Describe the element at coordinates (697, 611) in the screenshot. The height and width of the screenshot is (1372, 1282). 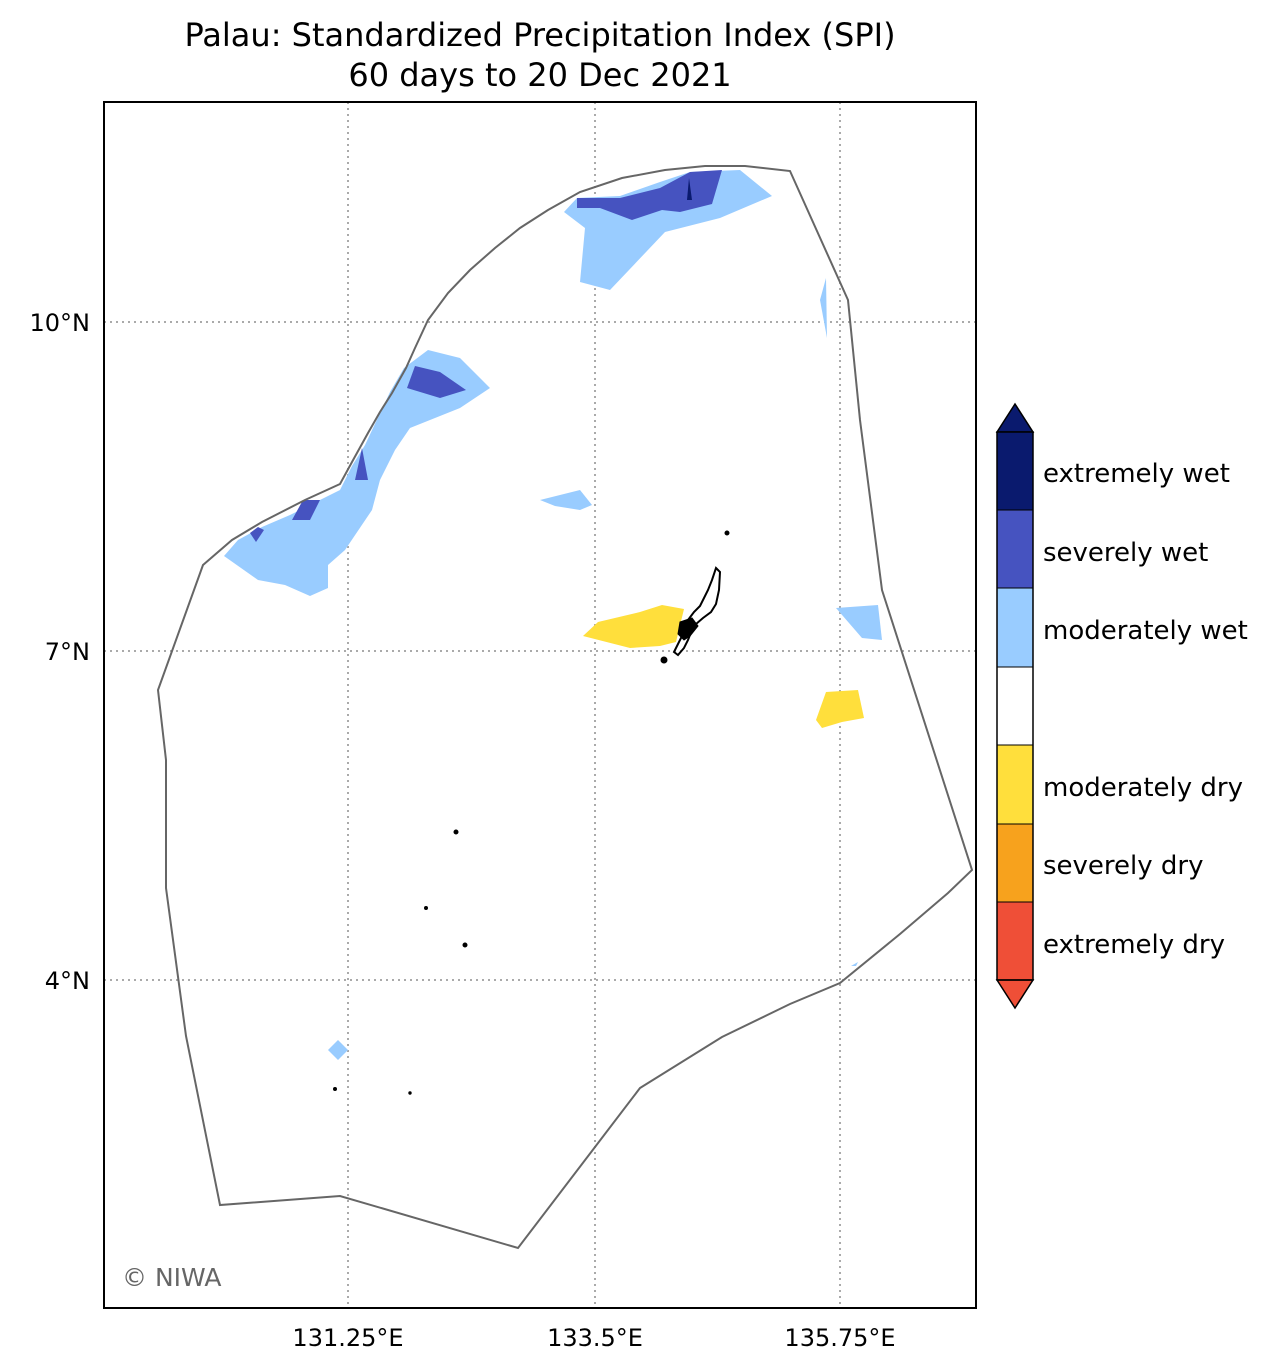
I see `babeldaob-island` at that location.